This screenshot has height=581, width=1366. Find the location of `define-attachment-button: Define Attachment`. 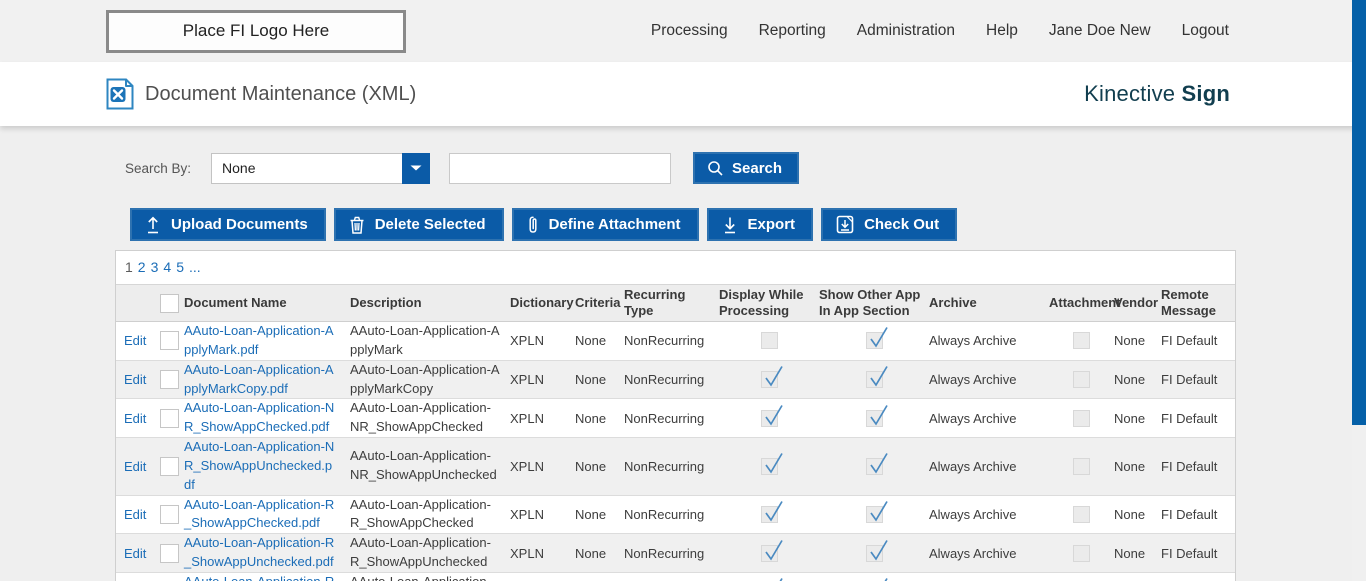

define-attachment-button: Define Attachment is located at coordinates (605, 224).